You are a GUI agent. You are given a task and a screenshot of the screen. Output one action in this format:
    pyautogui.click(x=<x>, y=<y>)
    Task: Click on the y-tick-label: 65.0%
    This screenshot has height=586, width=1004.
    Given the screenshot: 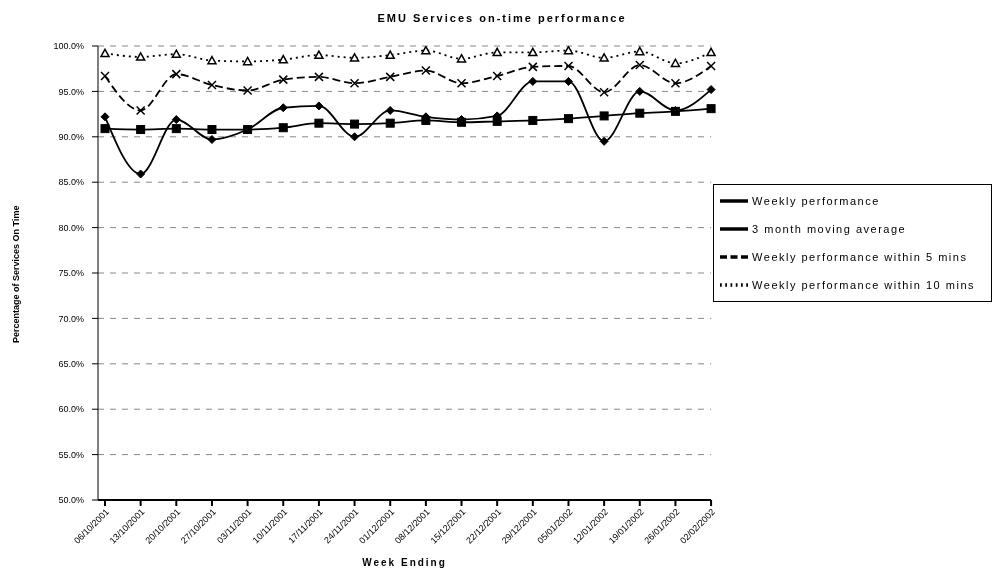 What is the action you would take?
    pyautogui.click(x=71, y=363)
    